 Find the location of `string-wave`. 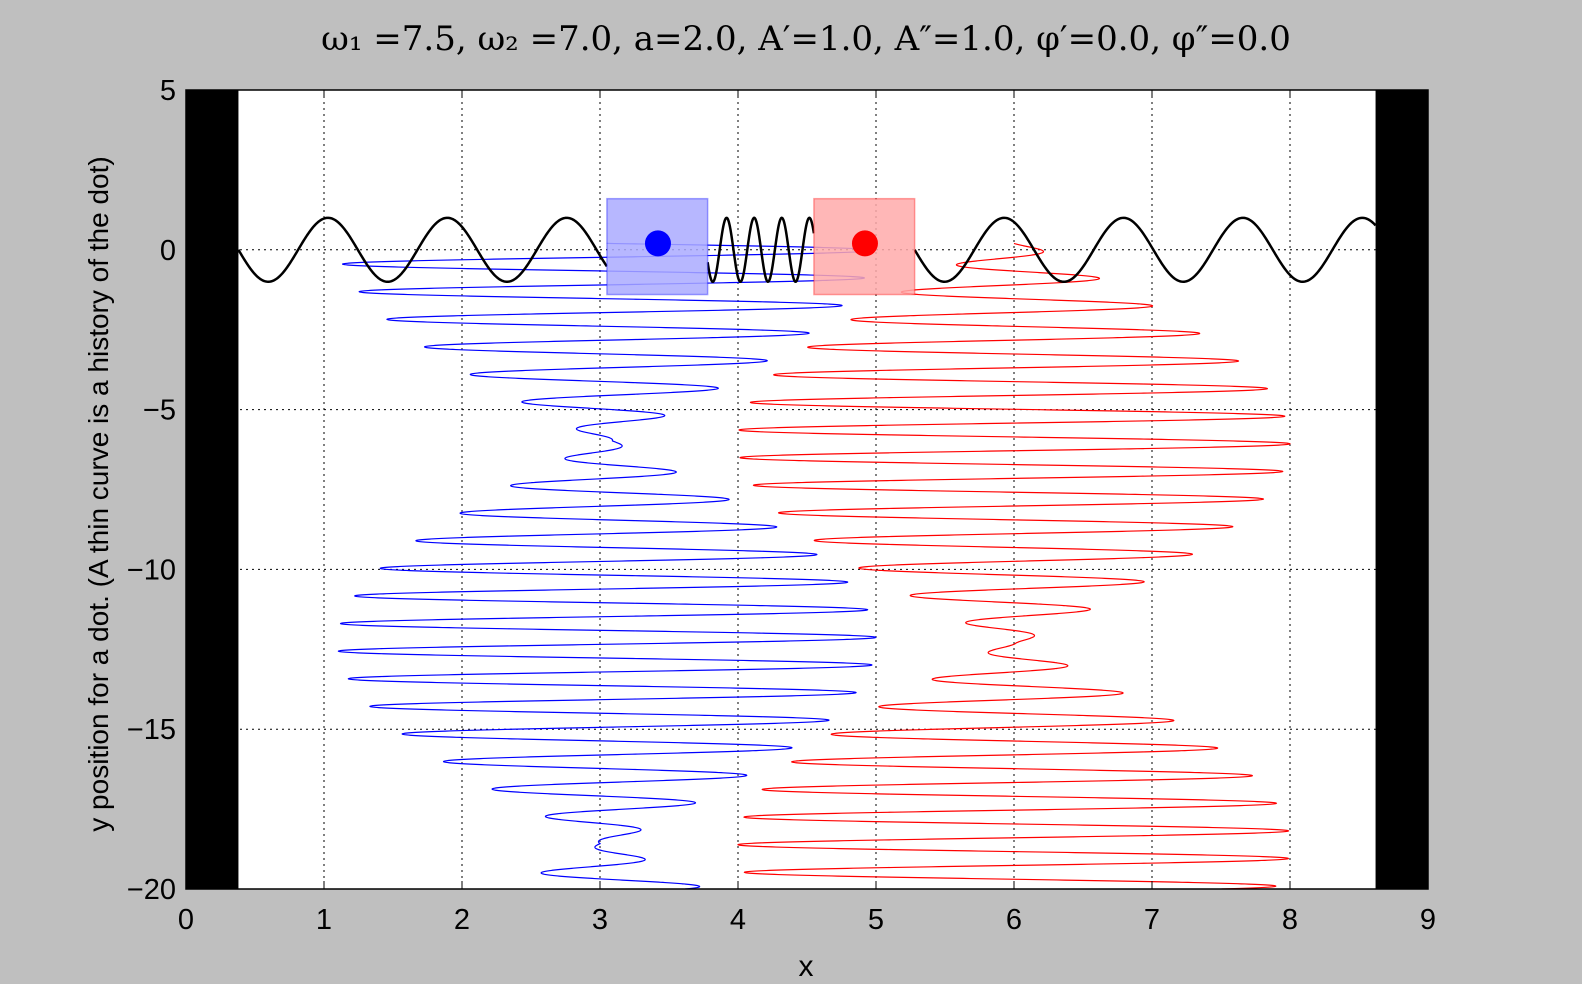

string-wave is located at coordinates (807, 250).